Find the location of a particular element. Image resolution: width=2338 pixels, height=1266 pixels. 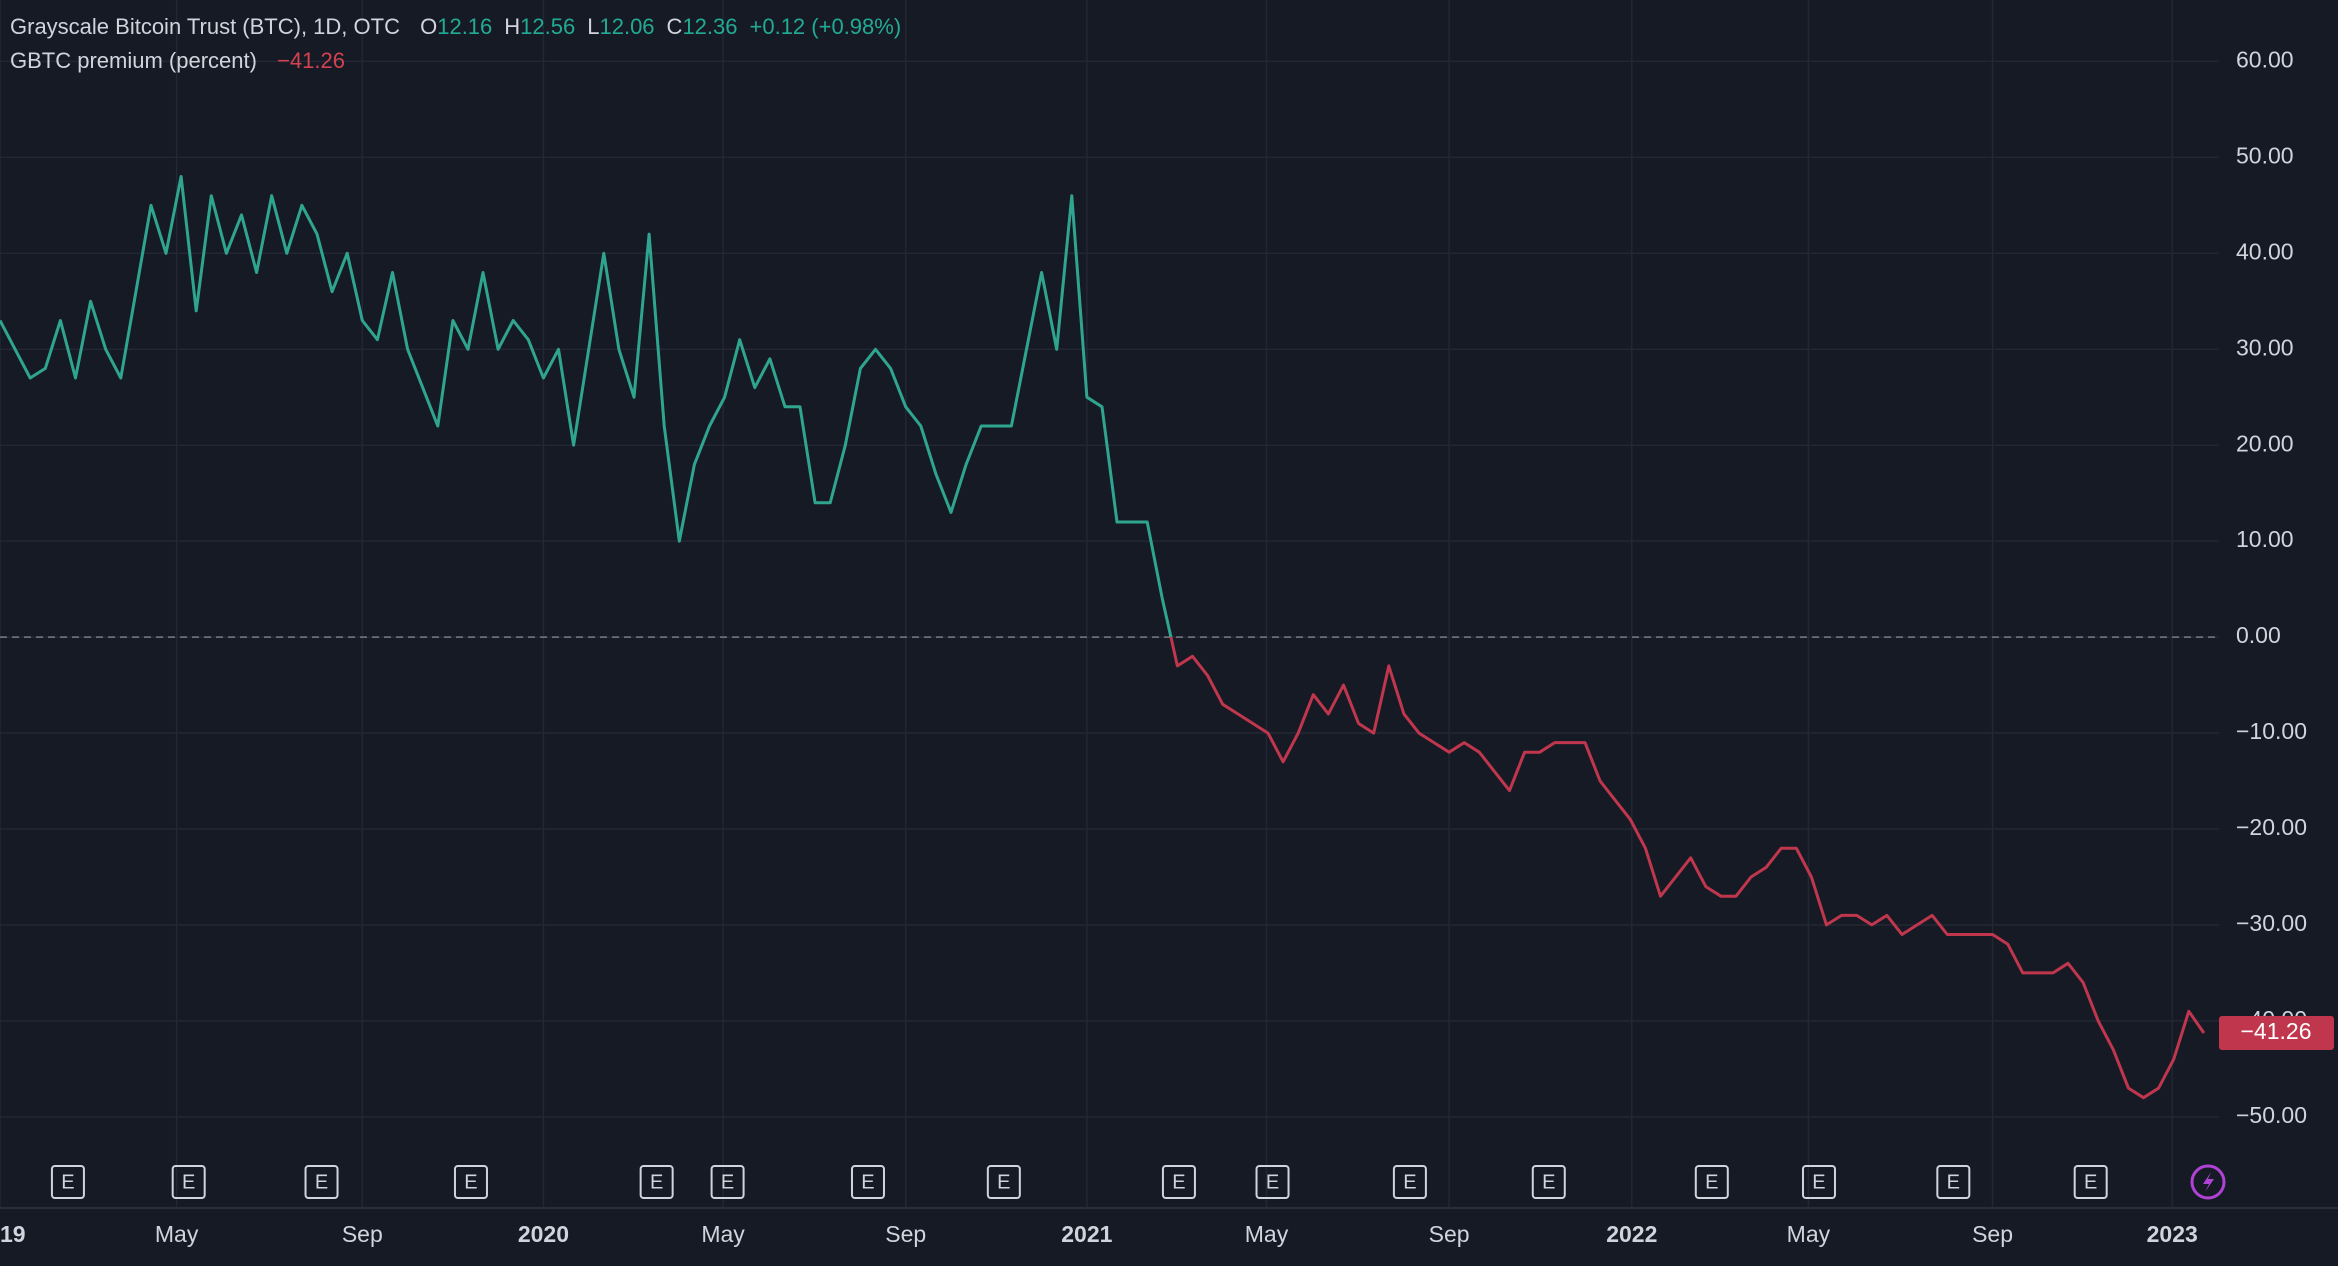

indicator-legend: GBTC premium (percent) −41.26 is located at coordinates (177, 60).